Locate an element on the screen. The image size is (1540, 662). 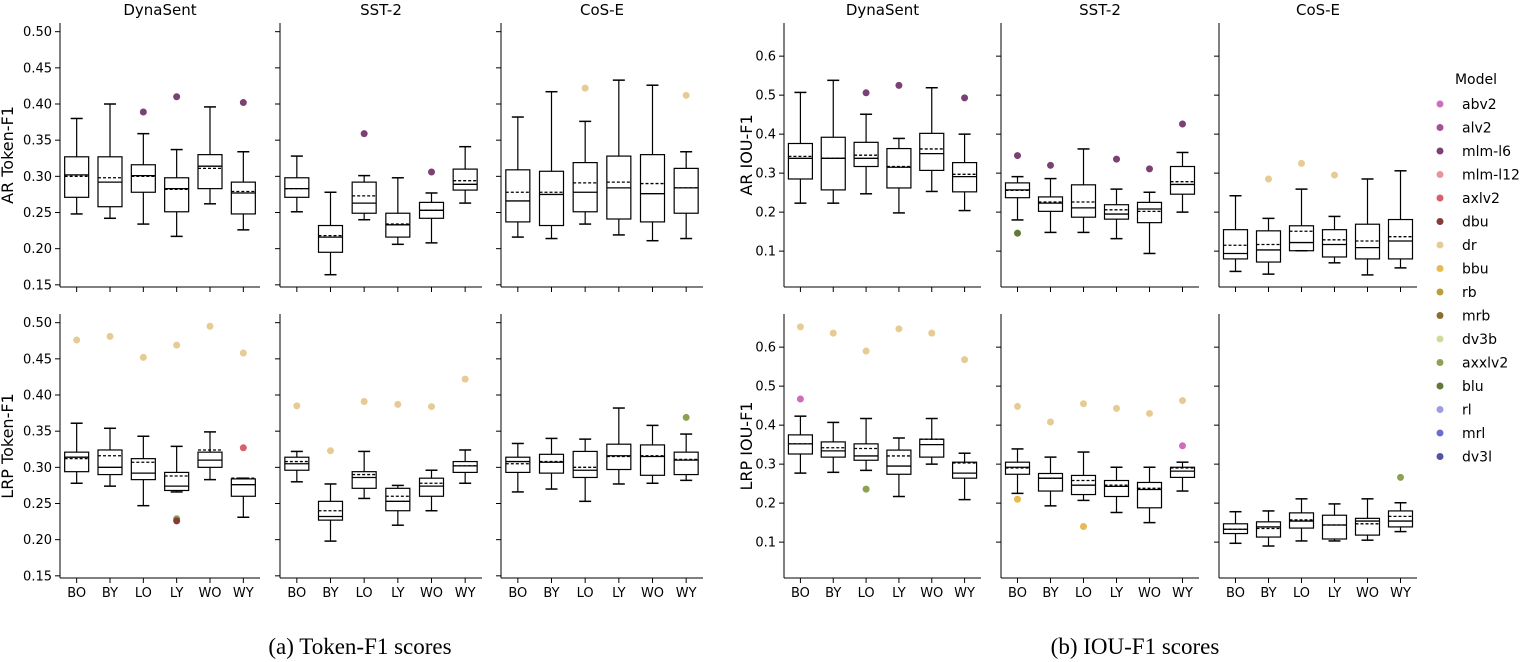
panel-b-1-2: BO BY LO LY WO WY is located at coordinates (1315, 457).